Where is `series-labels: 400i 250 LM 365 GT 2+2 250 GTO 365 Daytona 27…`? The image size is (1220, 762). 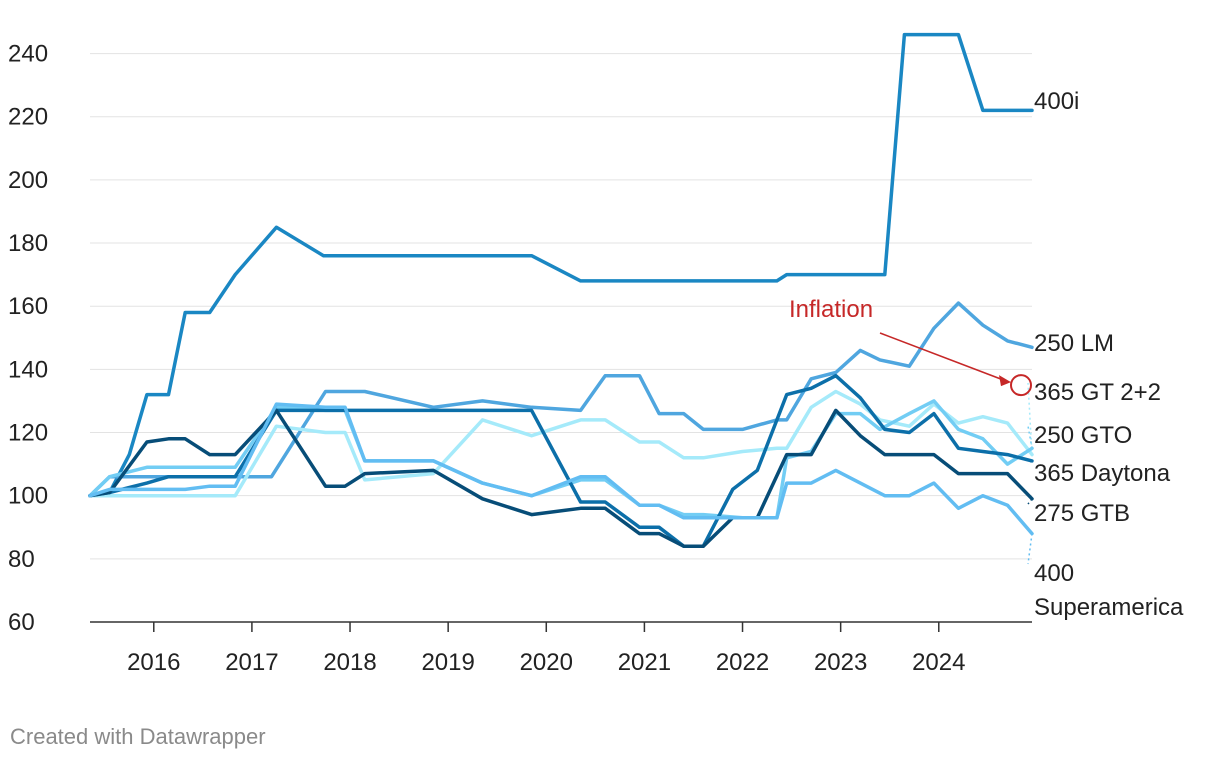
series-labels: 400i 250 LM 365 GT 2+2 250 GTO 365 Daytona 27… is located at coordinates (1109, 354).